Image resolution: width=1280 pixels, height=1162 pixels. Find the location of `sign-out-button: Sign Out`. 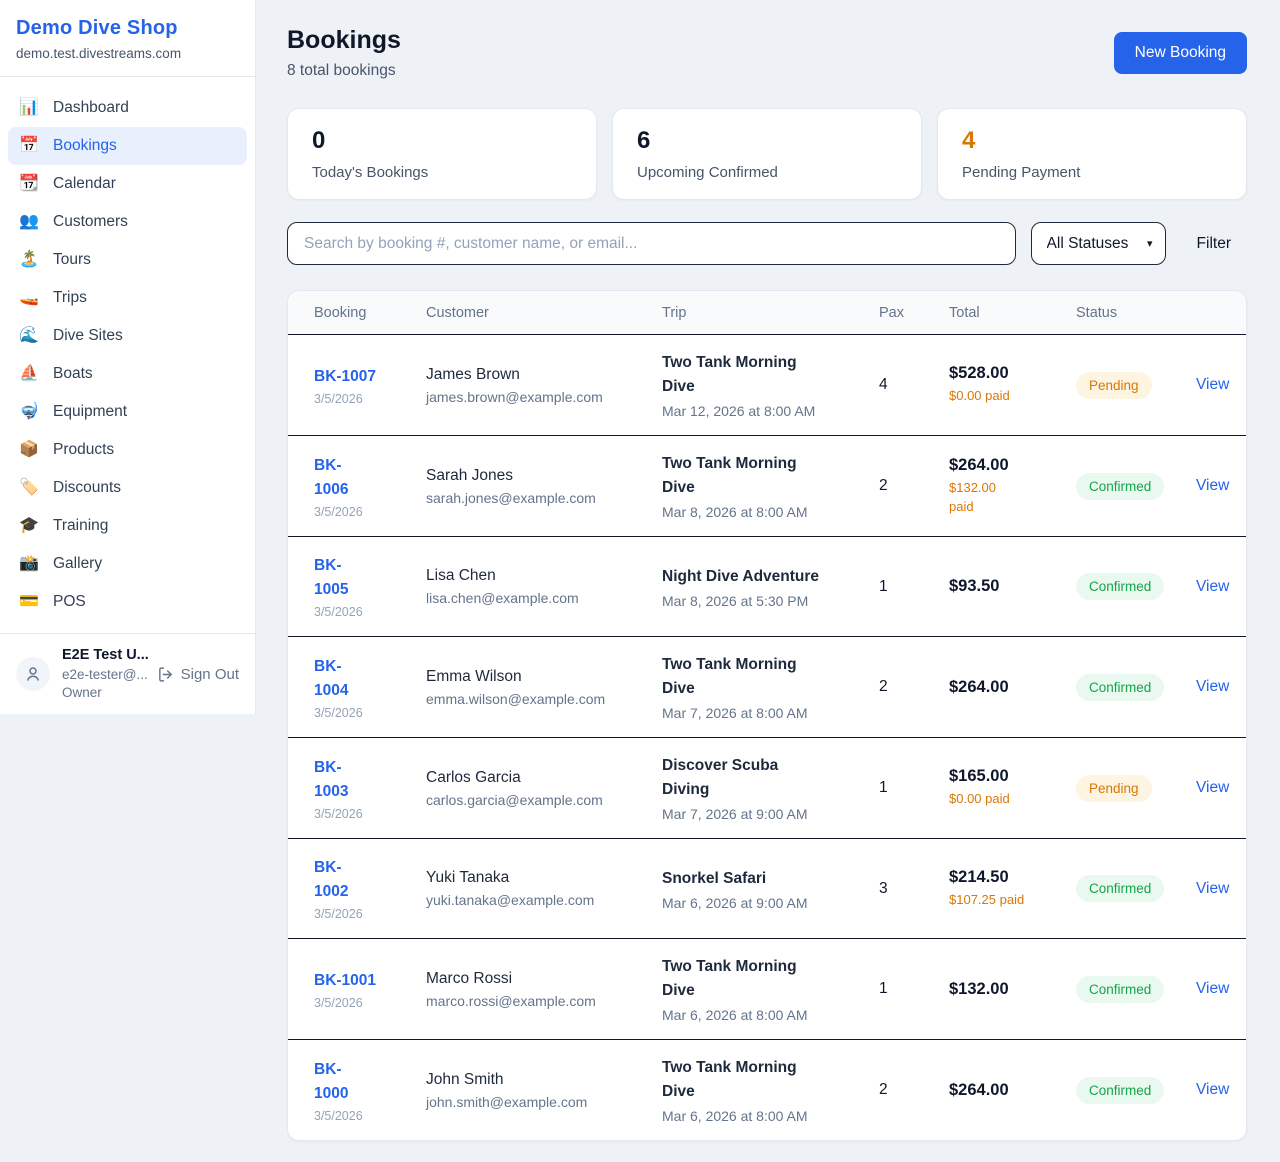

sign-out-button: Sign Out is located at coordinates (198, 674).